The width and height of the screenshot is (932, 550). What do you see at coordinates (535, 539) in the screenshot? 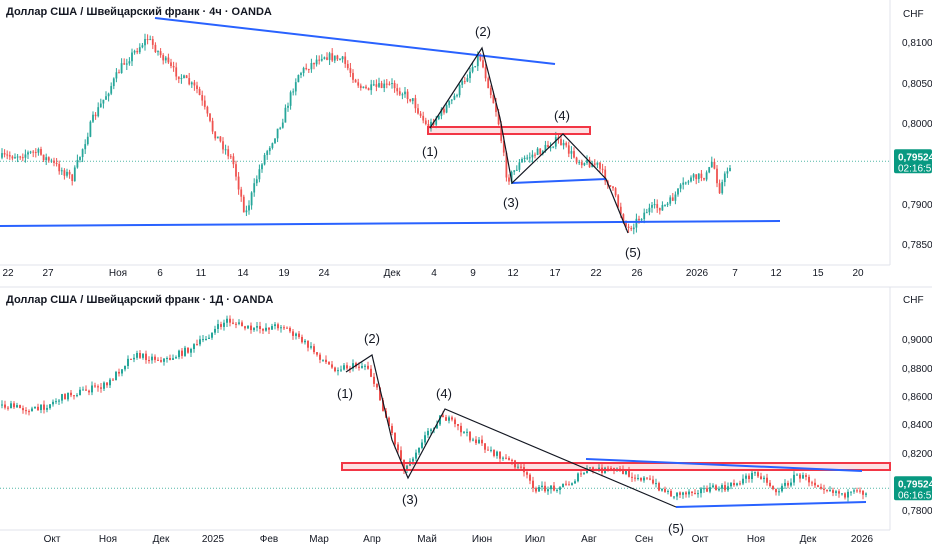
I see `x-tick-label: Июл` at bounding box center [535, 539].